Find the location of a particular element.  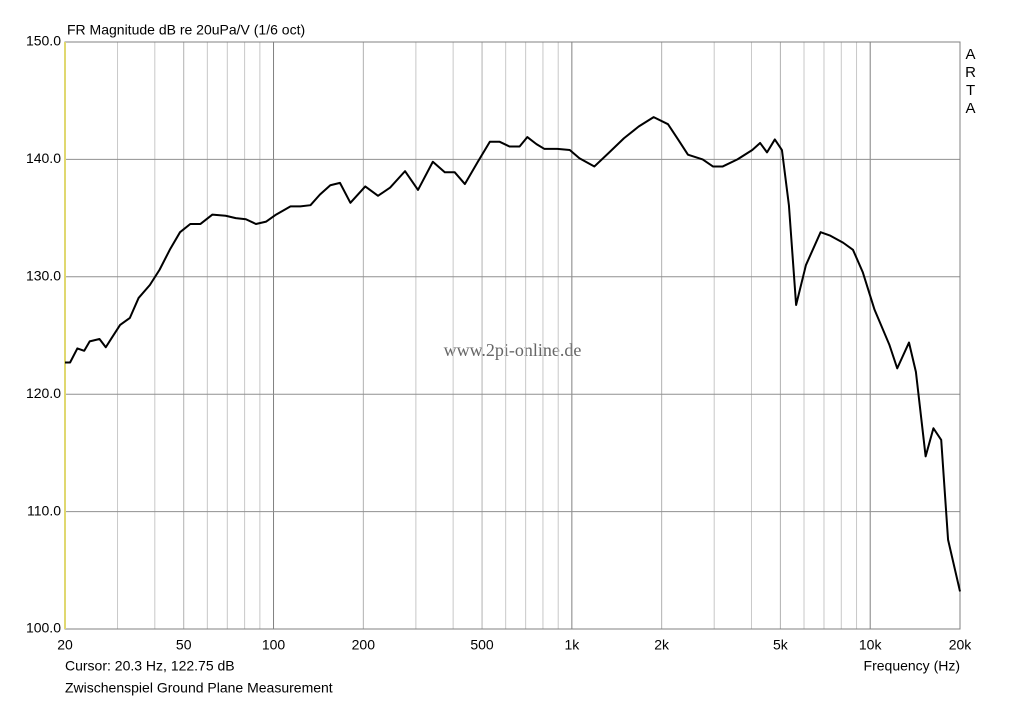

y-tick-label: 100.0 is located at coordinates (43, 628).